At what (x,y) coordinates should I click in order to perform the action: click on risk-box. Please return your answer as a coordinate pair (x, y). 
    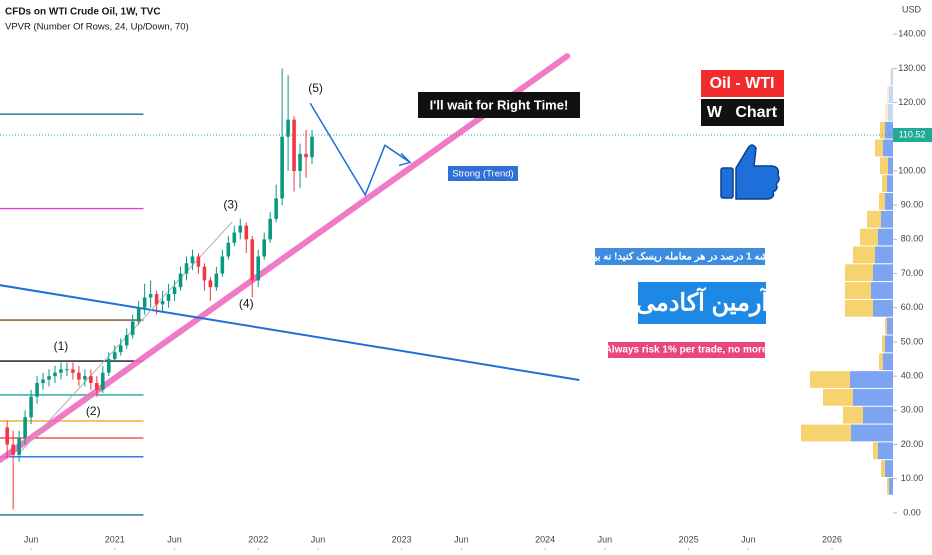
    Looking at the image, I should click on (686, 350).